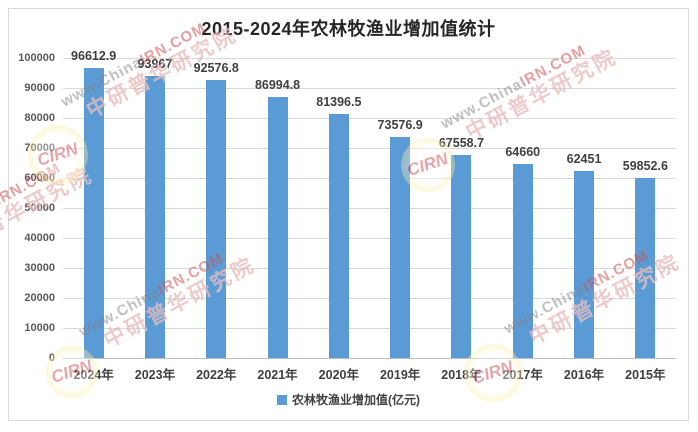 This screenshot has height=432, width=698. Describe the element at coordinates (93, 375) in the screenshot. I see `x-axis-tick-label: 2024年` at that location.